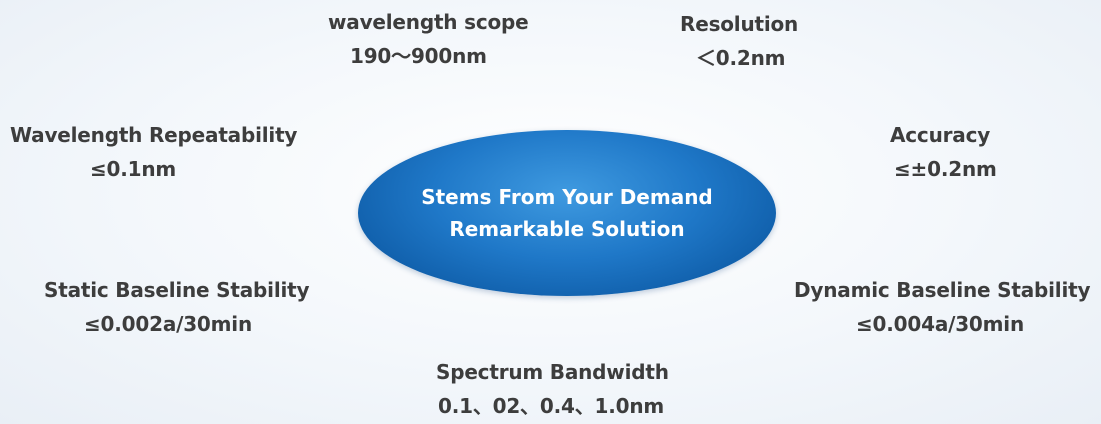 The image size is (1101, 424). I want to click on center-line-1: Stems From Your Demand, so click(567, 197).